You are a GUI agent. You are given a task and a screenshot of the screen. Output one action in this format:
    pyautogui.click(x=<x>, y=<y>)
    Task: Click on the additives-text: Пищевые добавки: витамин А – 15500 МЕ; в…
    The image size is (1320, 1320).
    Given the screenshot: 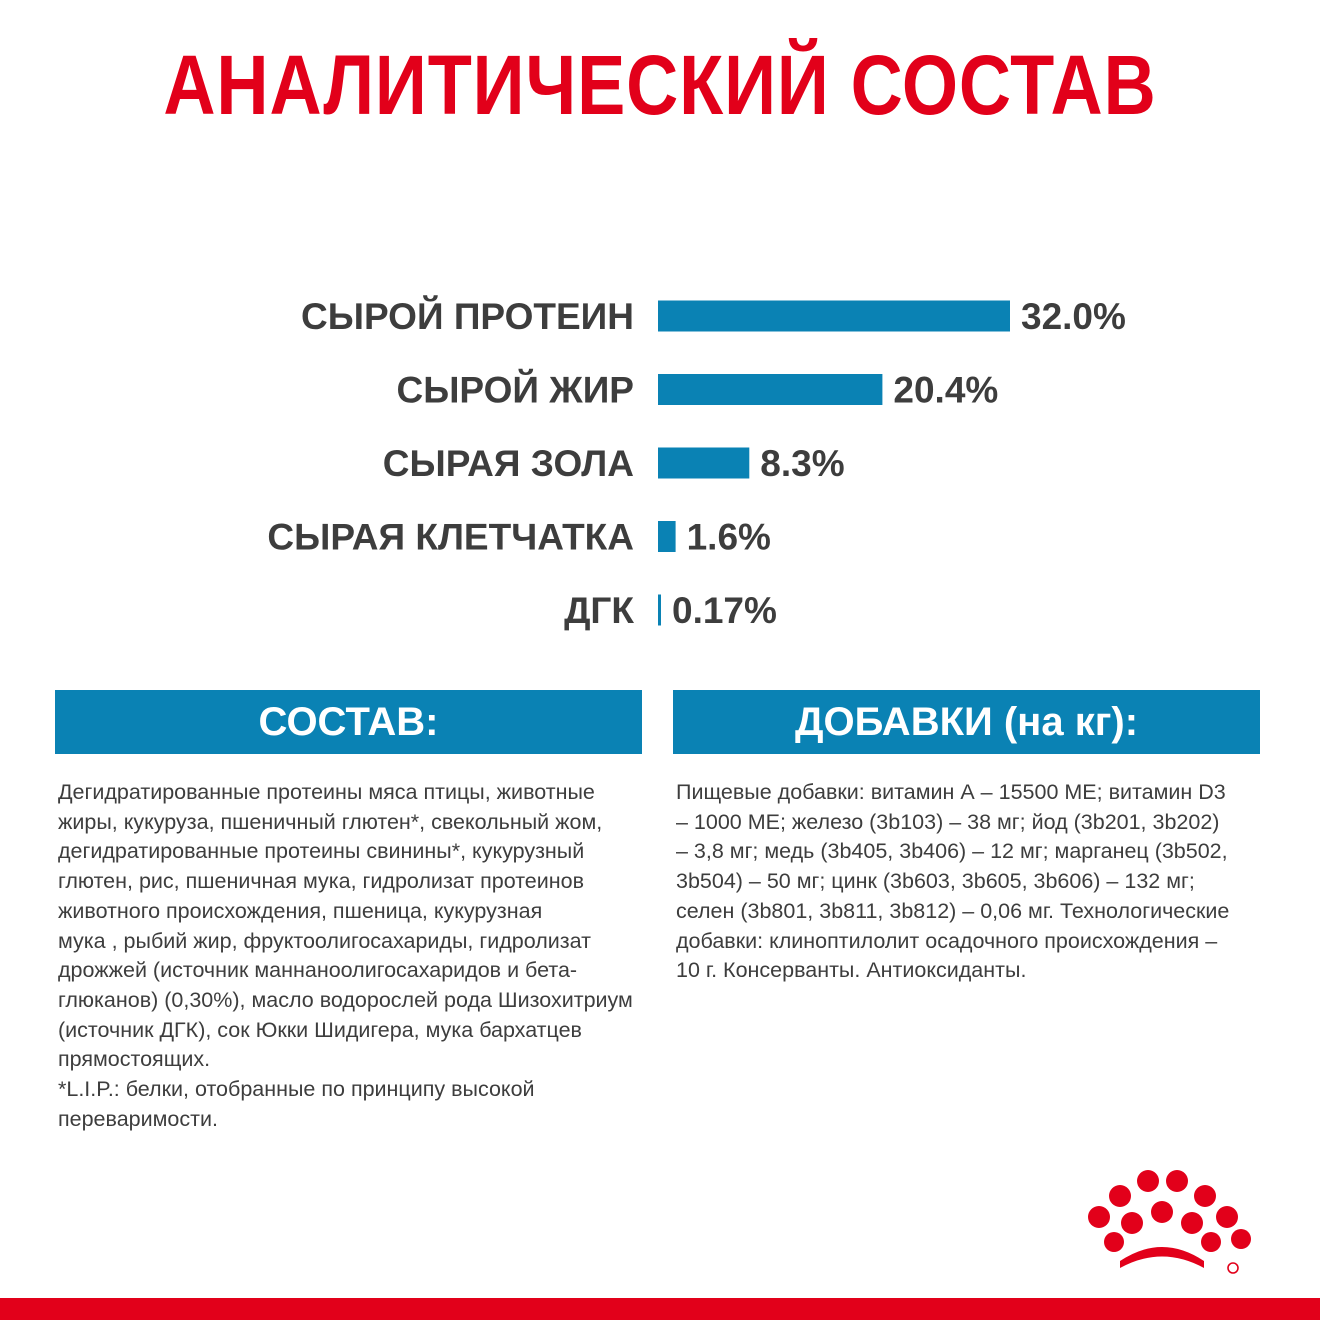 What is the action you would take?
    pyautogui.click(x=953, y=881)
    